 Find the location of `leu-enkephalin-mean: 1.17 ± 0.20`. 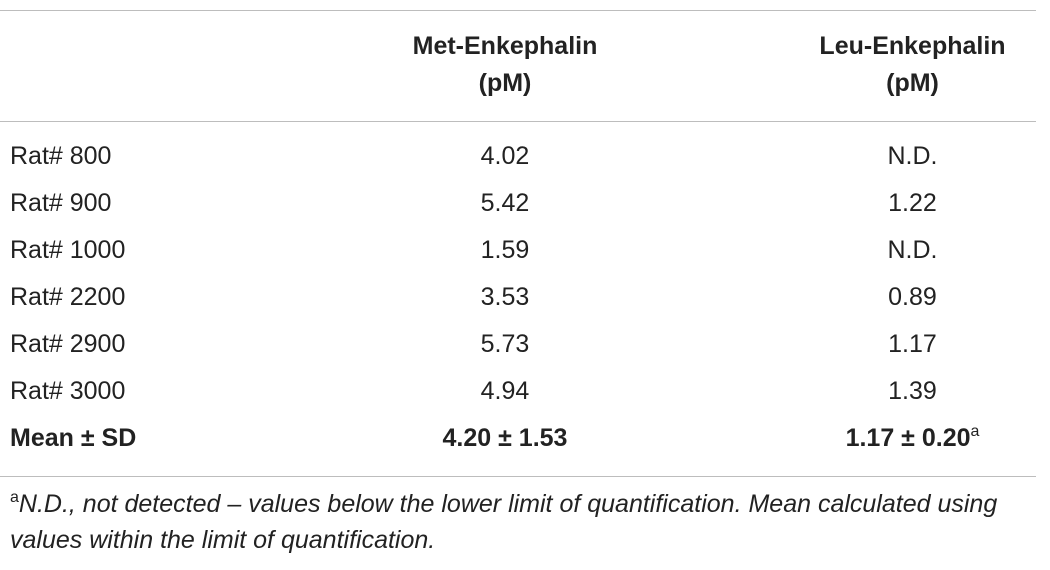

leu-enkephalin-mean: 1.17 ± 0.20 is located at coordinates (908, 438).